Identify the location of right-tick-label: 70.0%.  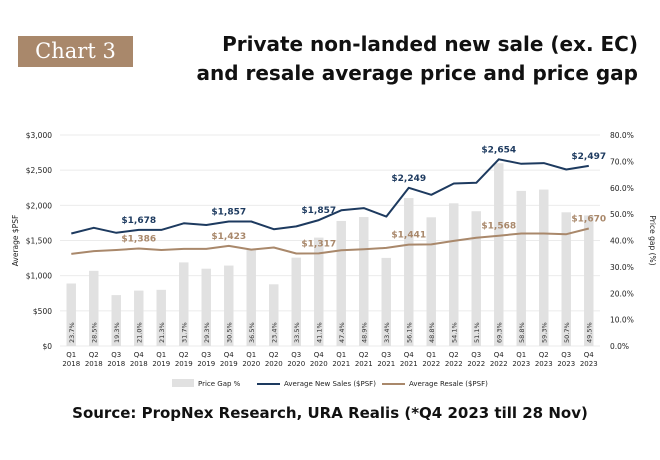
(622, 161).